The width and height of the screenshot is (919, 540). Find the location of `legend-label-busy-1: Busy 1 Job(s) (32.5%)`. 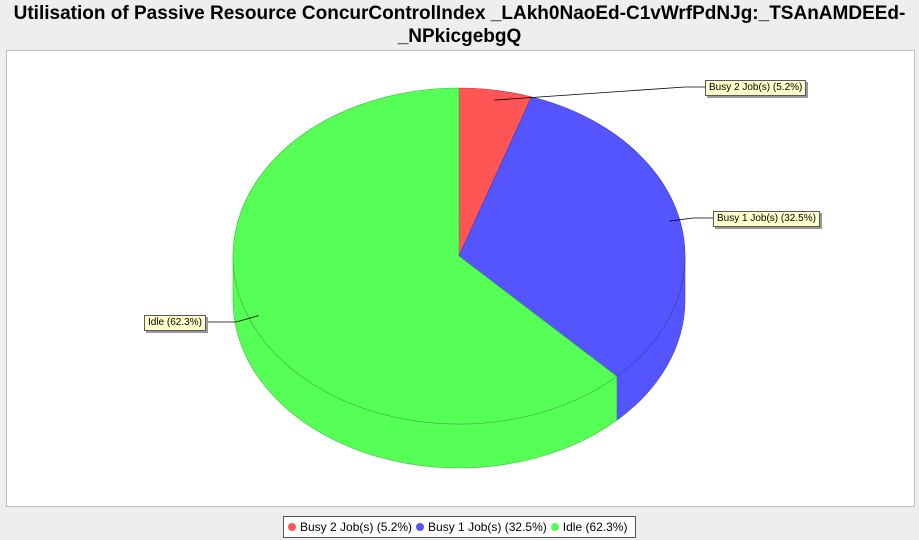

legend-label-busy-1: Busy 1 Job(s) (32.5%) is located at coordinates (487, 527).